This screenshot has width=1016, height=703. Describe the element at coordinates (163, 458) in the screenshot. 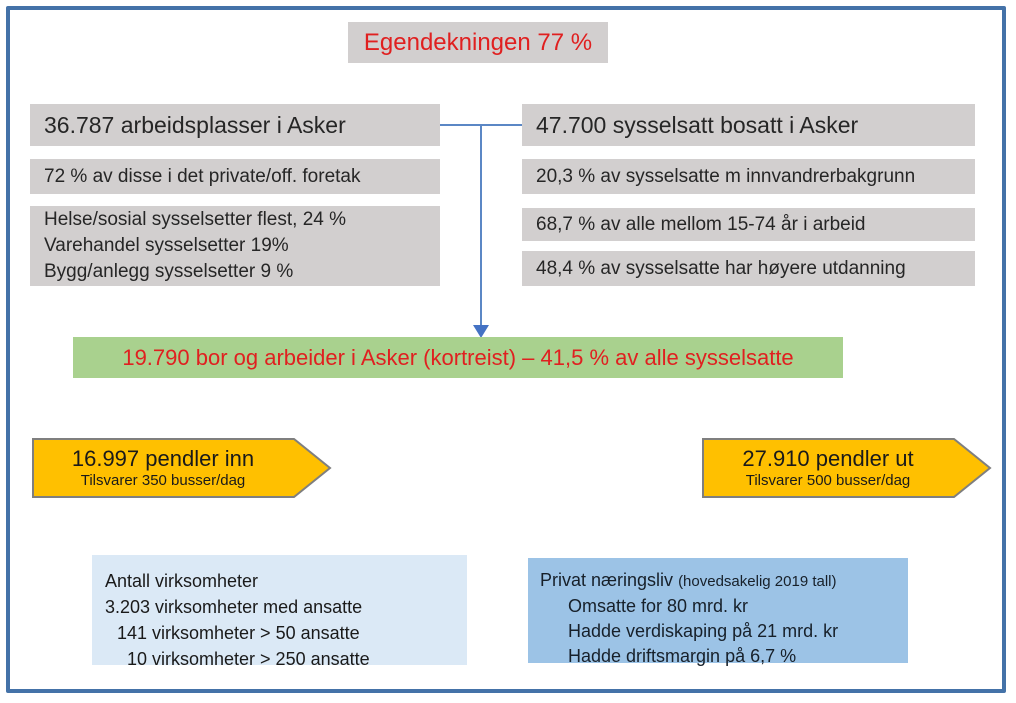

I see `commute-in-count: 16.997 pendler inn` at that location.